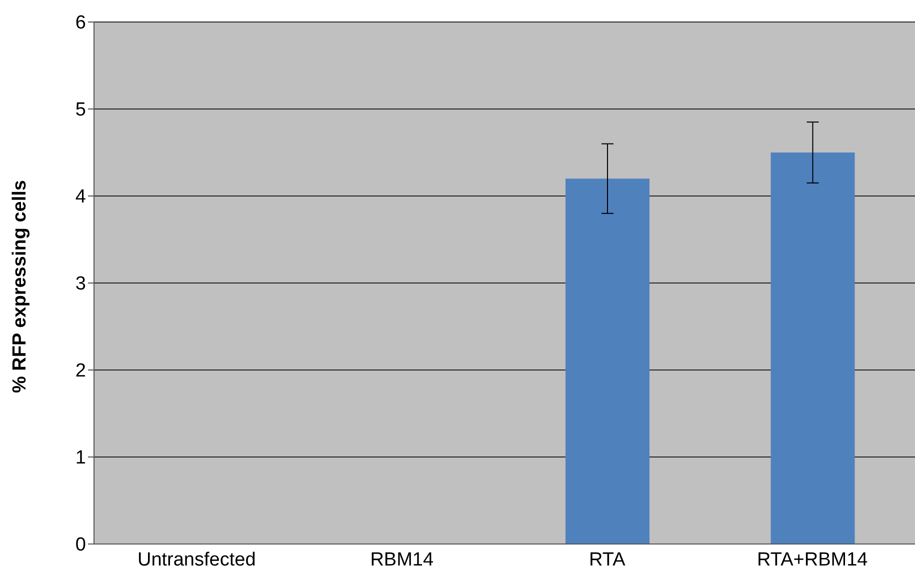 The height and width of the screenshot is (584, 915). Describe the element at coordinates (196, 559) in the screenshot. I see `x-tick-label: Untransfected` at that location.